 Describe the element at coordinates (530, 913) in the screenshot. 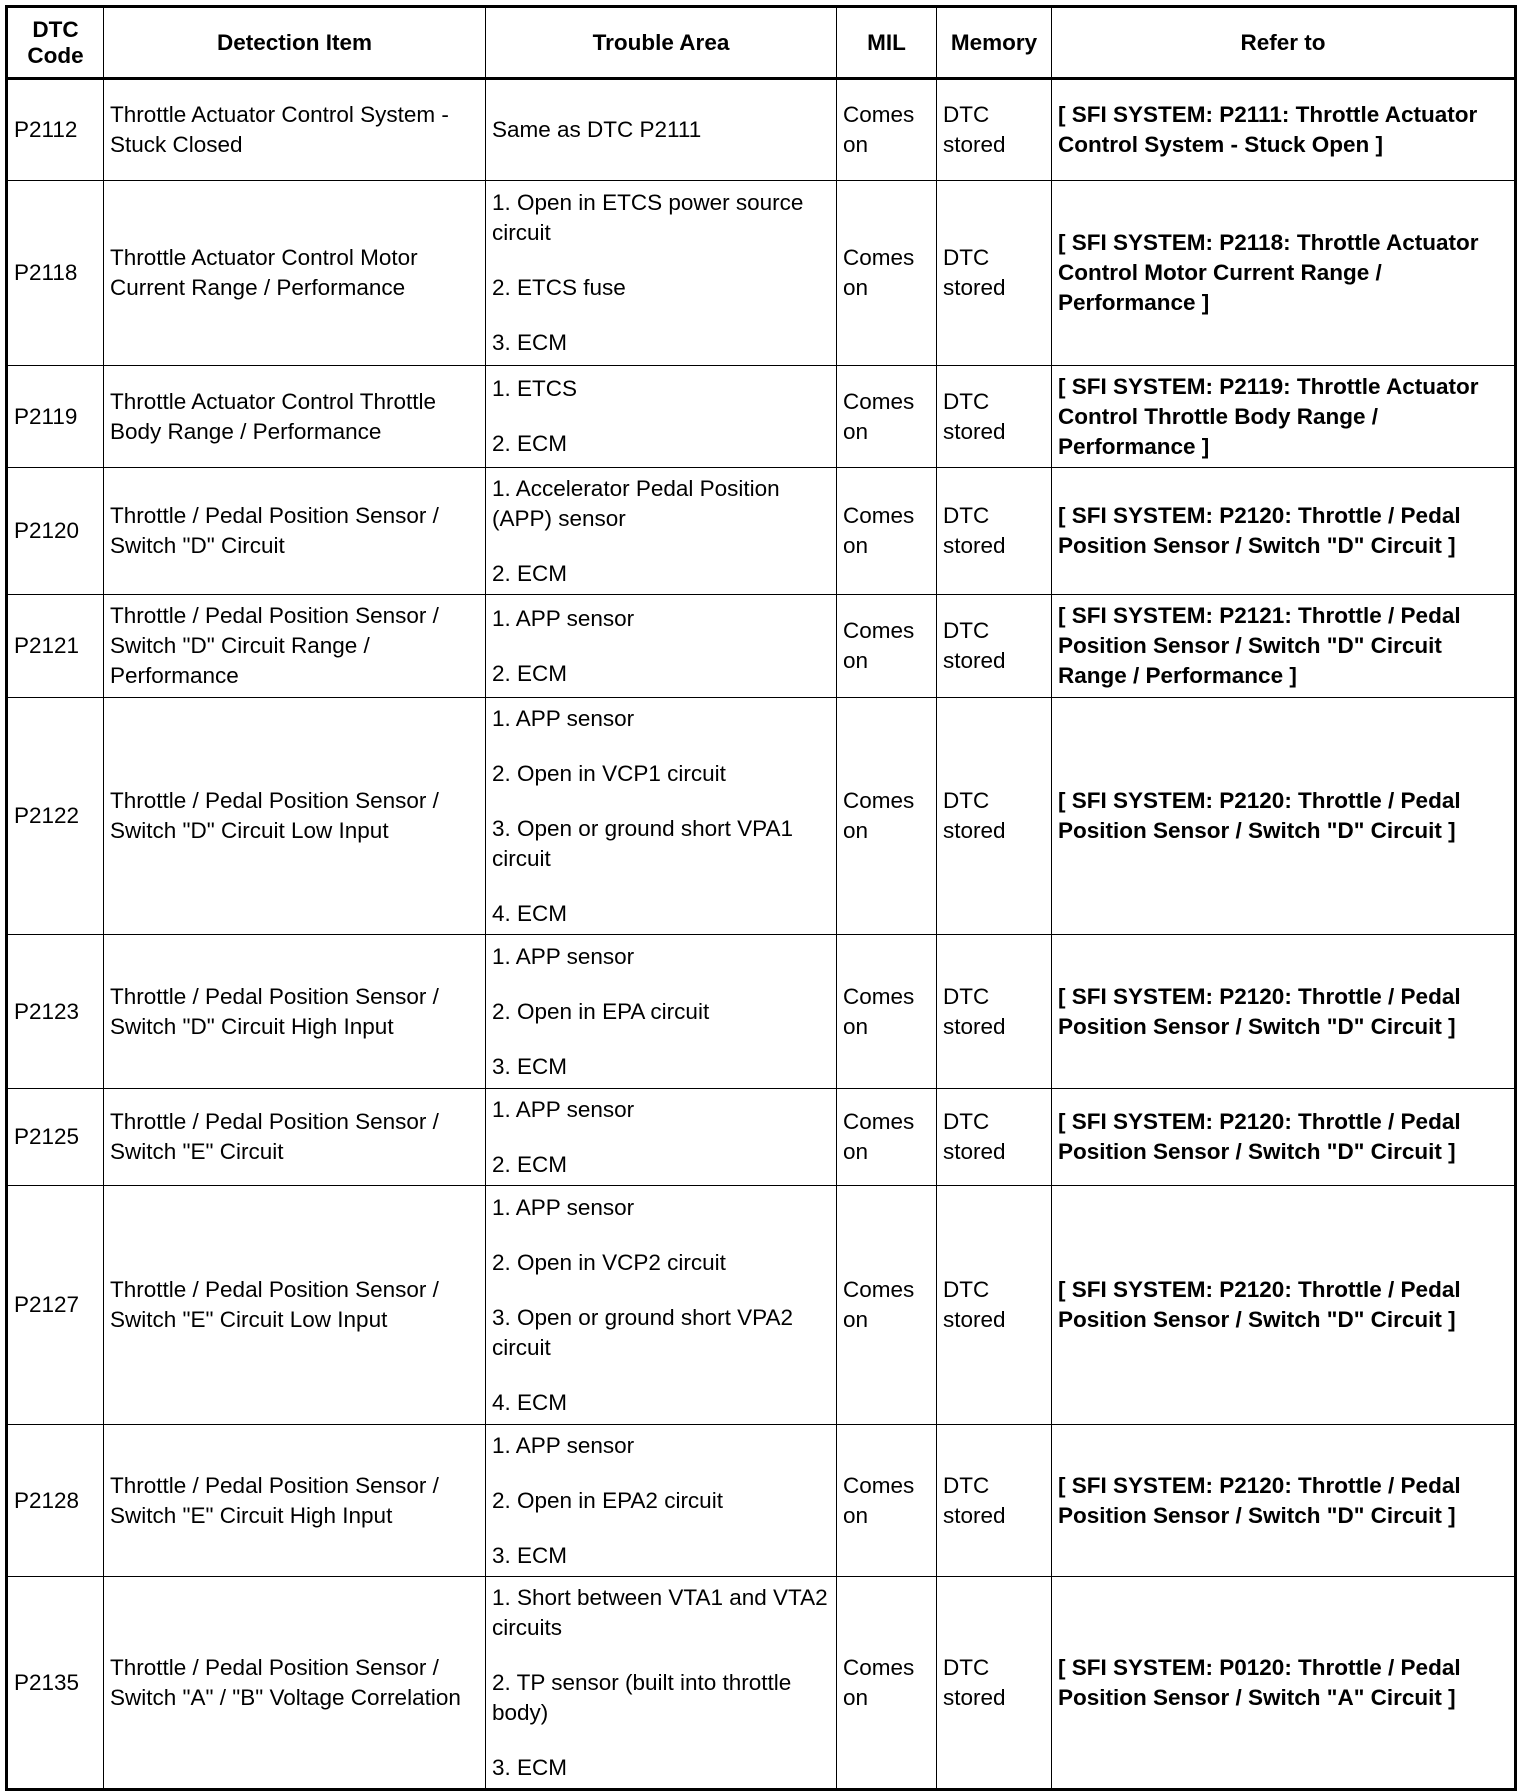

I see `trouble-area-item: 4. ECM` at that location.